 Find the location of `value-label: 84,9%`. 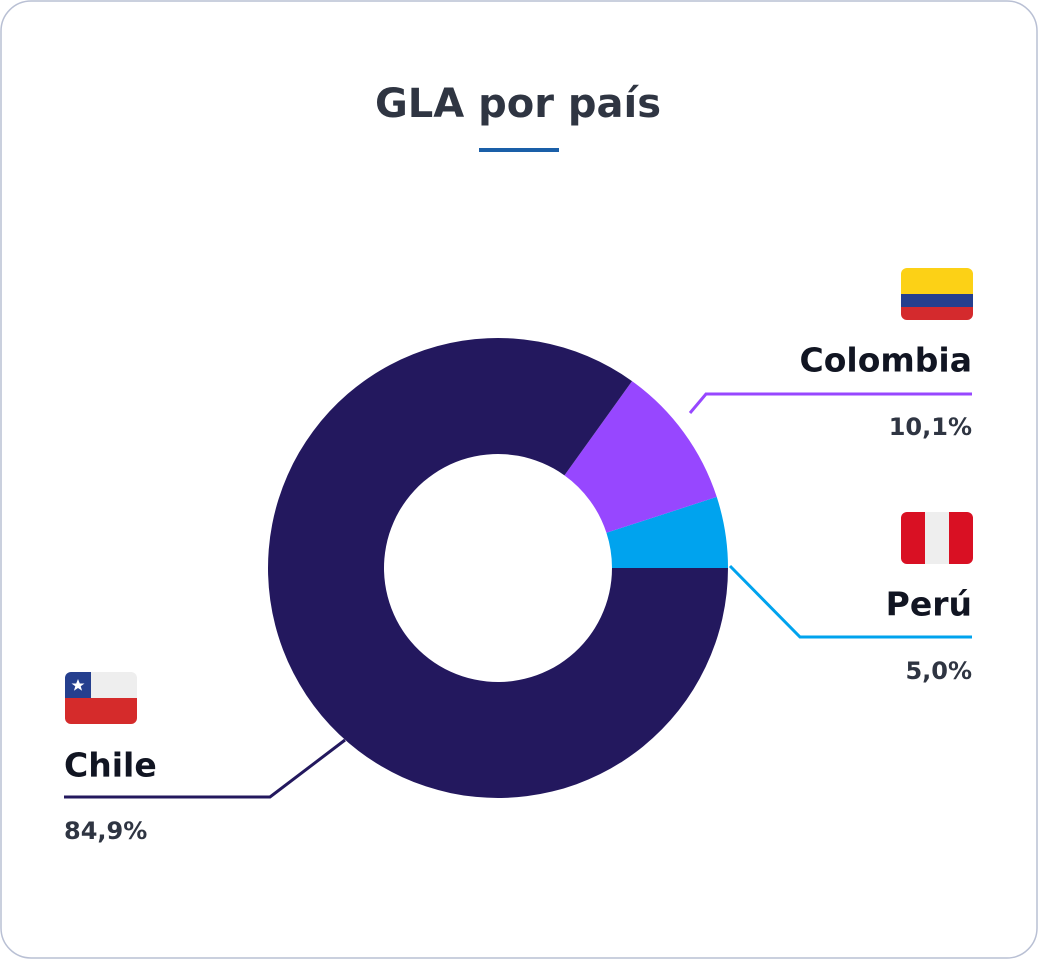

value-label: 84,9% is located at coordinates (105, 831).